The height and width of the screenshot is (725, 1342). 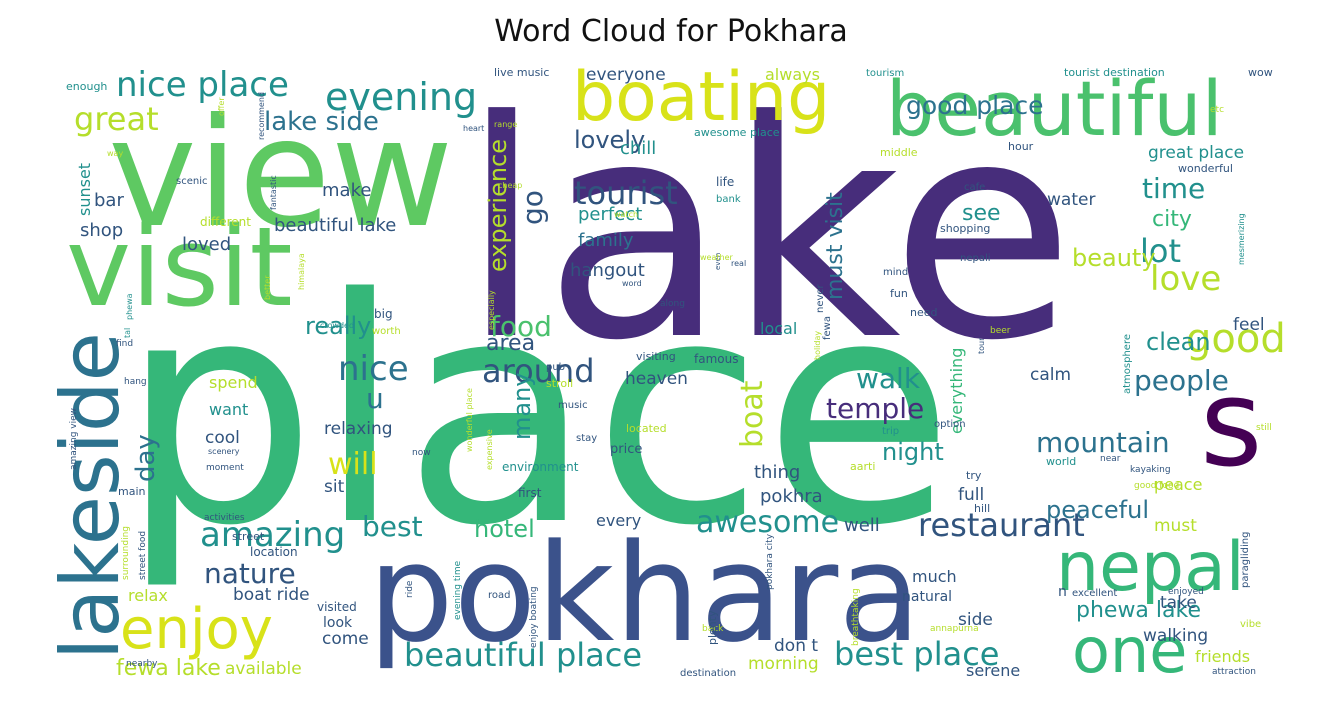 What do you see at coordinates (777, 472) in the screenshot?
I see `word-thing: thing` at bounding box center [777, 472].